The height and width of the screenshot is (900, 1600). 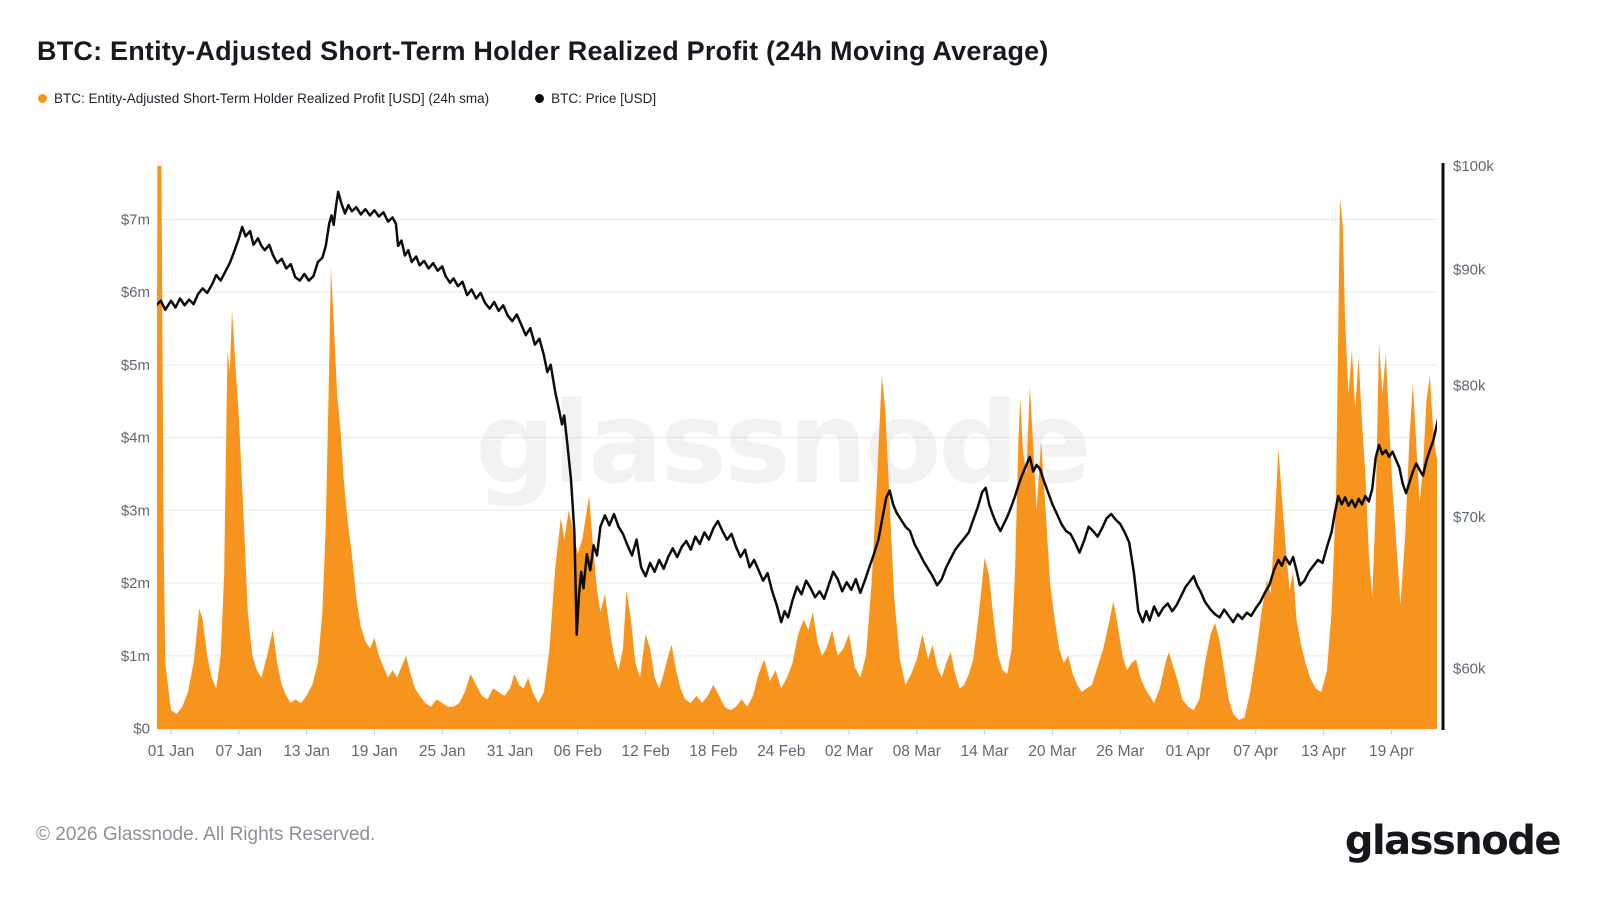 What do you see at coordinates (135, 292) in the screenshot?
I see `left-axis-label: $6m` at bounding box center [135, 292].